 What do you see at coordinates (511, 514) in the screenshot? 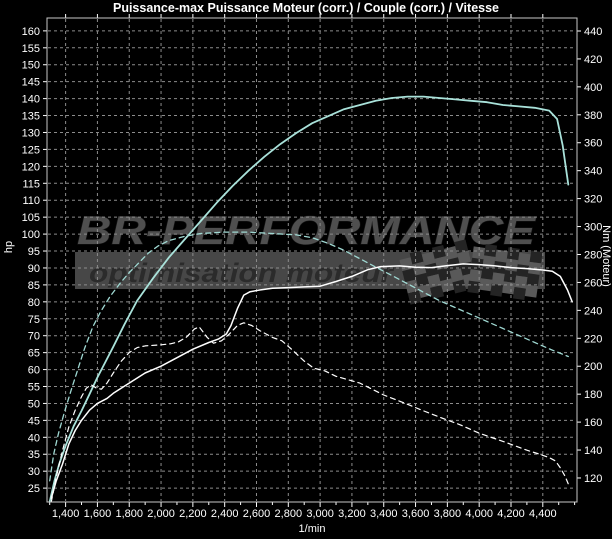
I see `x-axis-tick-label: 4,200` at bounding box center [511, 514].